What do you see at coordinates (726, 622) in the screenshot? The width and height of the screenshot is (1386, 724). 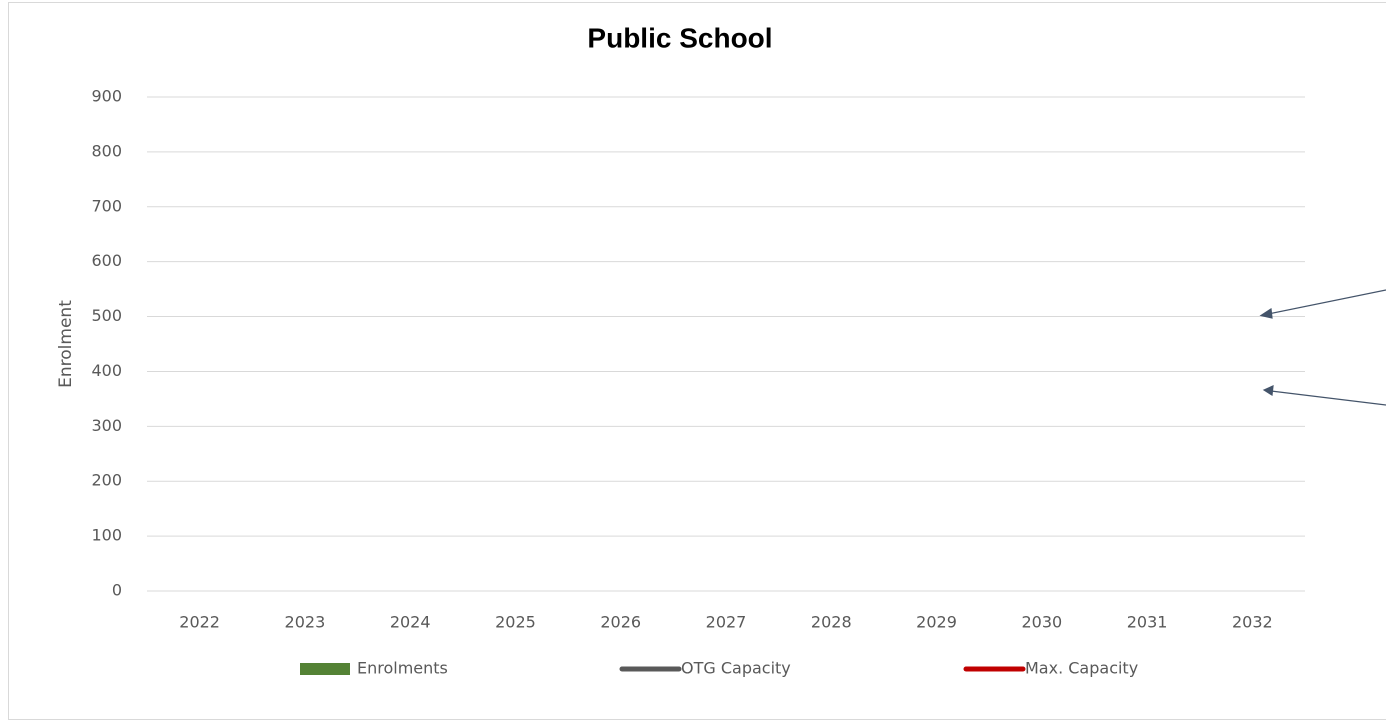 I see `x-tick-label: 2027` at bounding box center [726, 622].